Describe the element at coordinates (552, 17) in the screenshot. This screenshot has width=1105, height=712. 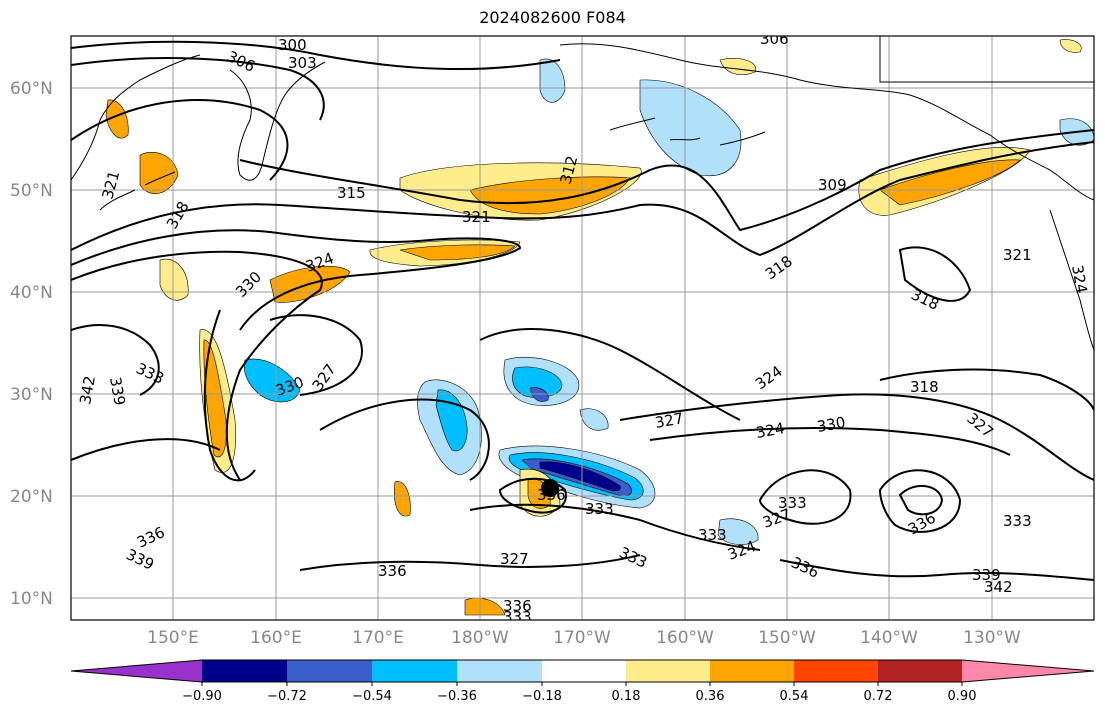
I see `map-title: 2024082600 F084` at that location.